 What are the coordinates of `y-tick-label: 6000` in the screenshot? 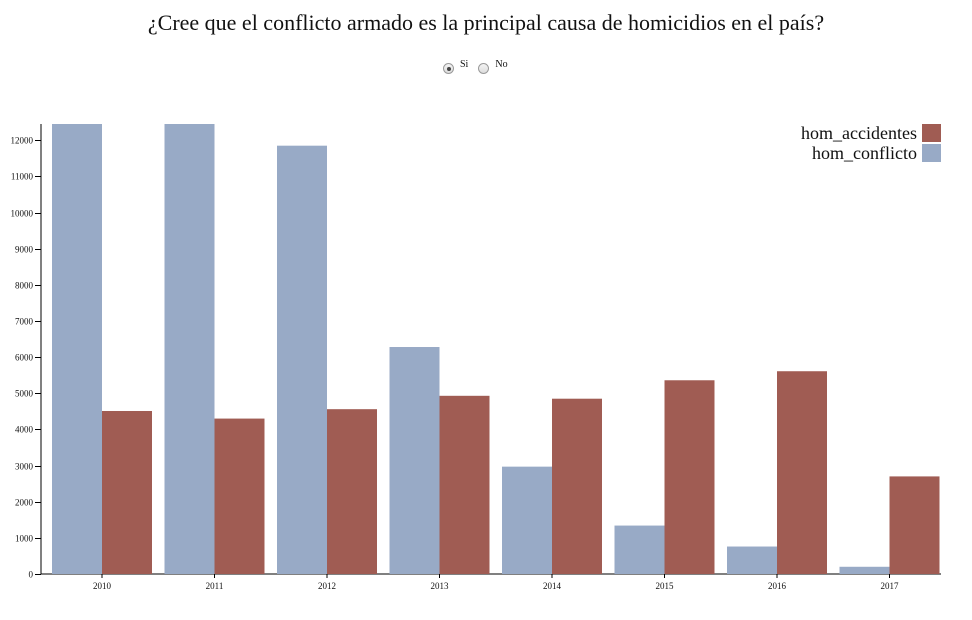 It's located at (24, 358).